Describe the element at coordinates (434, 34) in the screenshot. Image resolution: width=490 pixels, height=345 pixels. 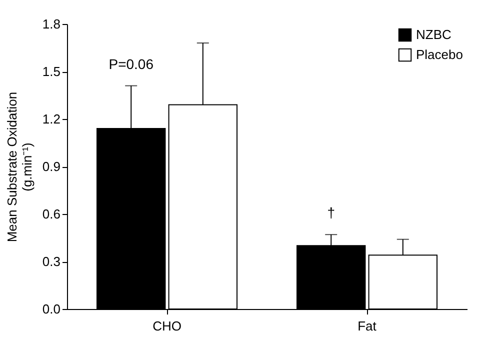
I see `legend-label: NZBC` at that location.